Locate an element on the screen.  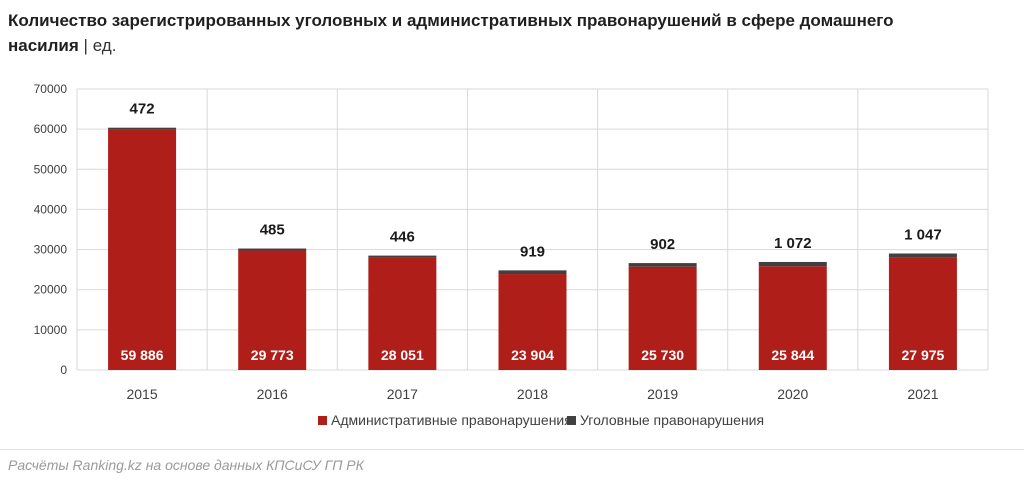
y-tick-label: 40000 is located at coordinates (51, 209).